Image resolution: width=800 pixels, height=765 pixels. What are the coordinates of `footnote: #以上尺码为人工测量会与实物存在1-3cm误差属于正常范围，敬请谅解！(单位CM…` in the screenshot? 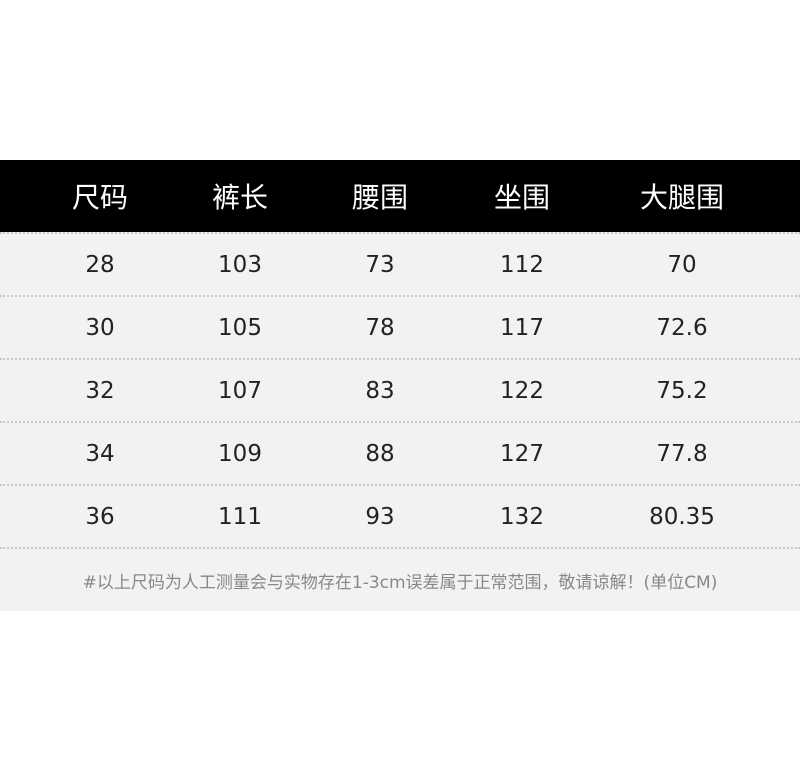 It's located at (400, 579).